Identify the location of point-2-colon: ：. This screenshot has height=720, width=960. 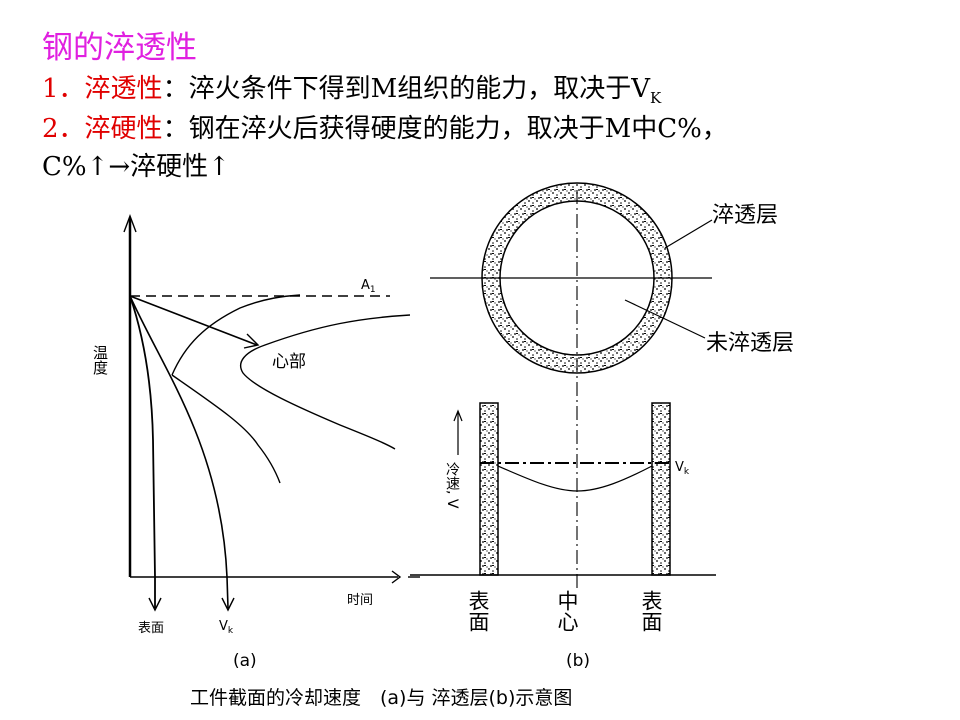
(175, 129).